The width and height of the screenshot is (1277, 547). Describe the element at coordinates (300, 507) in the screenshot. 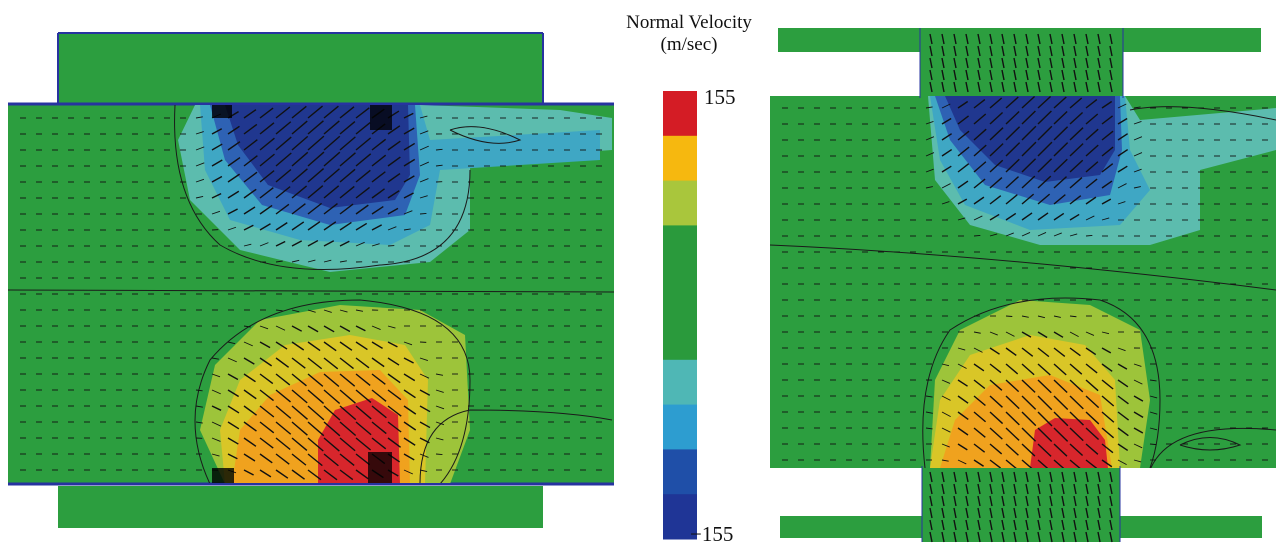

I see `left-bottom-wall` at that location.